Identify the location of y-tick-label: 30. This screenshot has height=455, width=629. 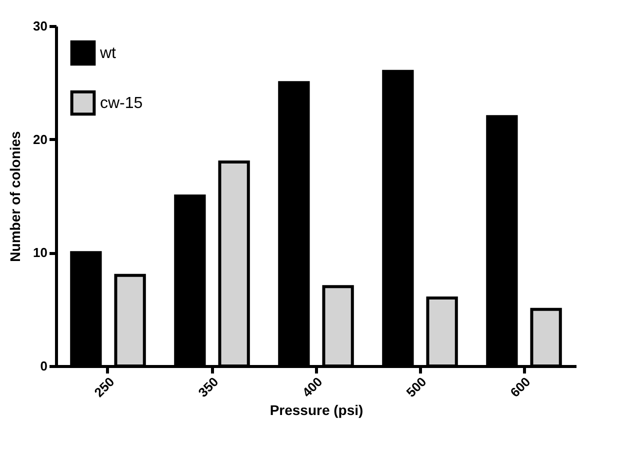
(40, 26).